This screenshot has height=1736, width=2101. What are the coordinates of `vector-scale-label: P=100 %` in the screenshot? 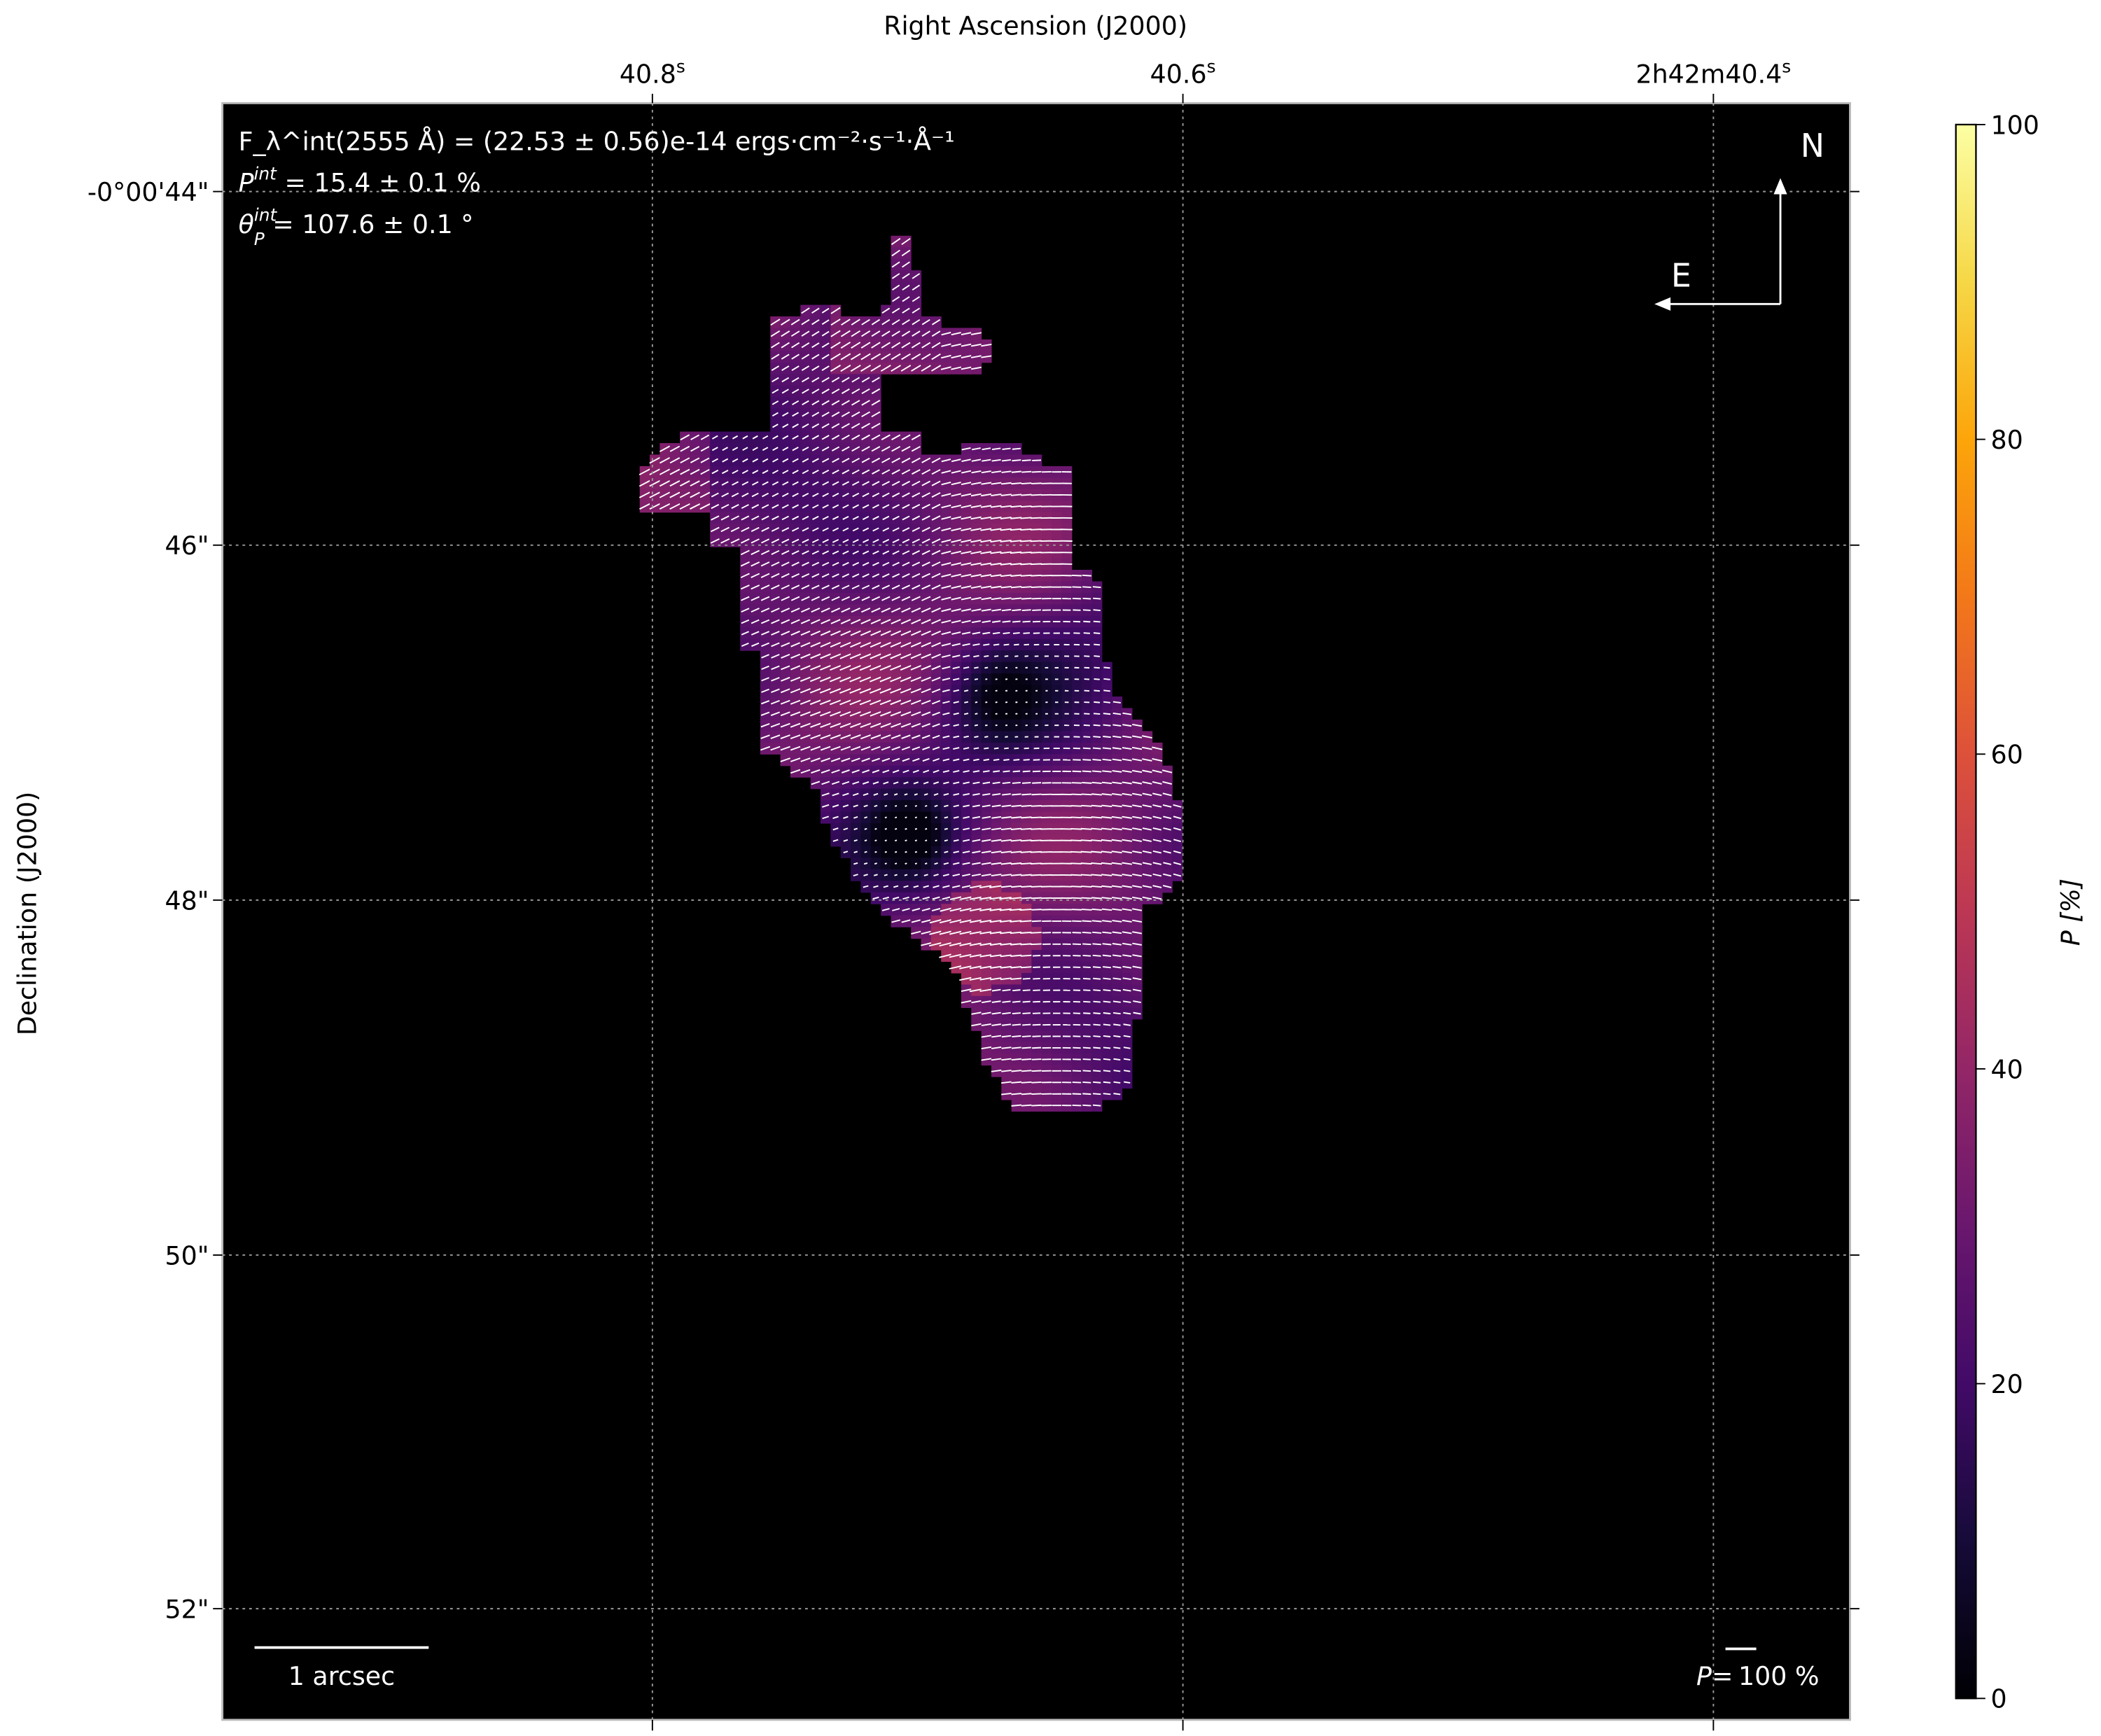 It's located at (1758, 1676).